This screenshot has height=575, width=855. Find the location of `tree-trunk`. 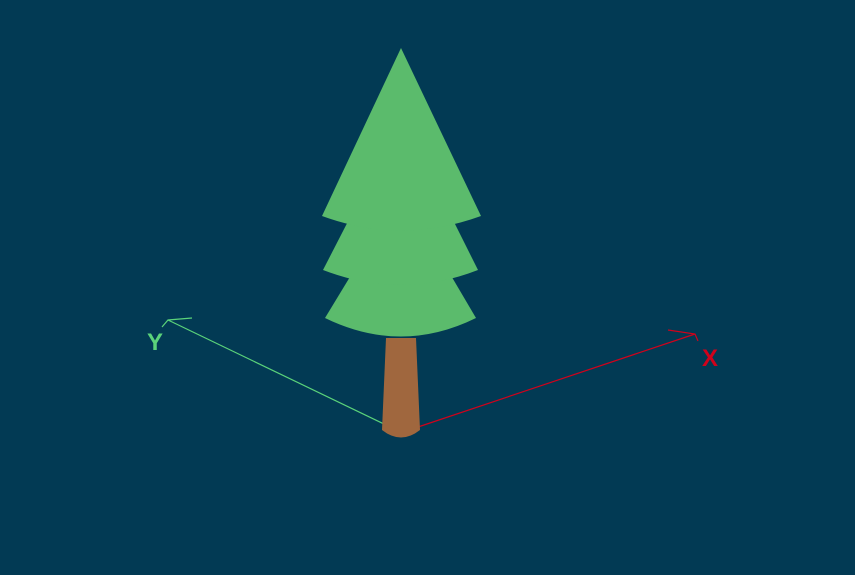

tree-trunk is located at coordinates (401, 388).